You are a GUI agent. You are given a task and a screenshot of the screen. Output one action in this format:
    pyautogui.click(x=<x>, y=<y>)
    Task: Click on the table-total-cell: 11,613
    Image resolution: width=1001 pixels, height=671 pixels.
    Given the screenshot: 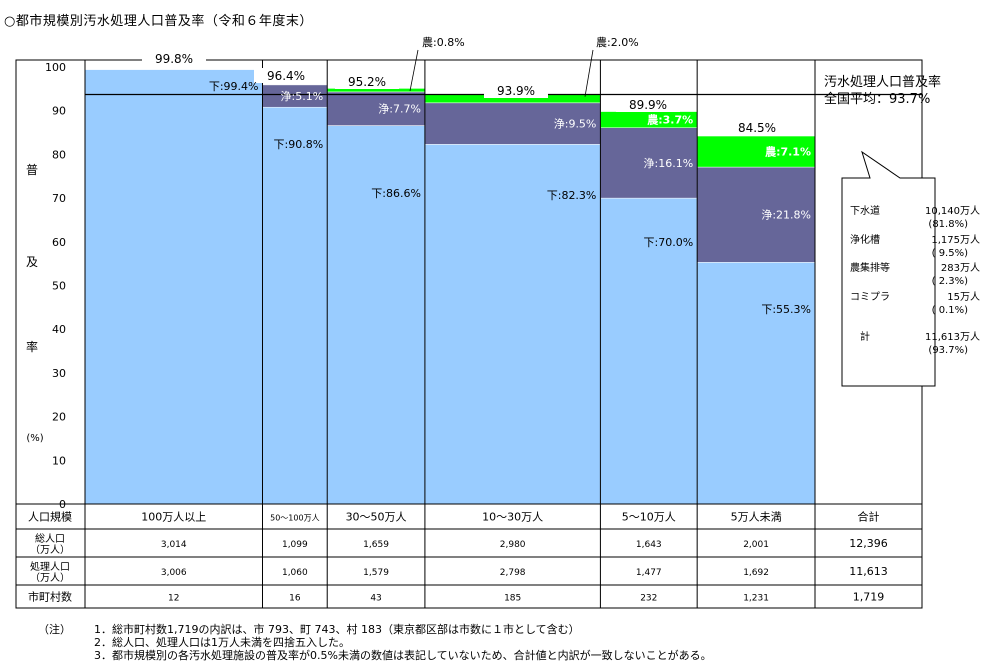 What is the action you would take?
    pyautogui.click(x=868, y=571)
    